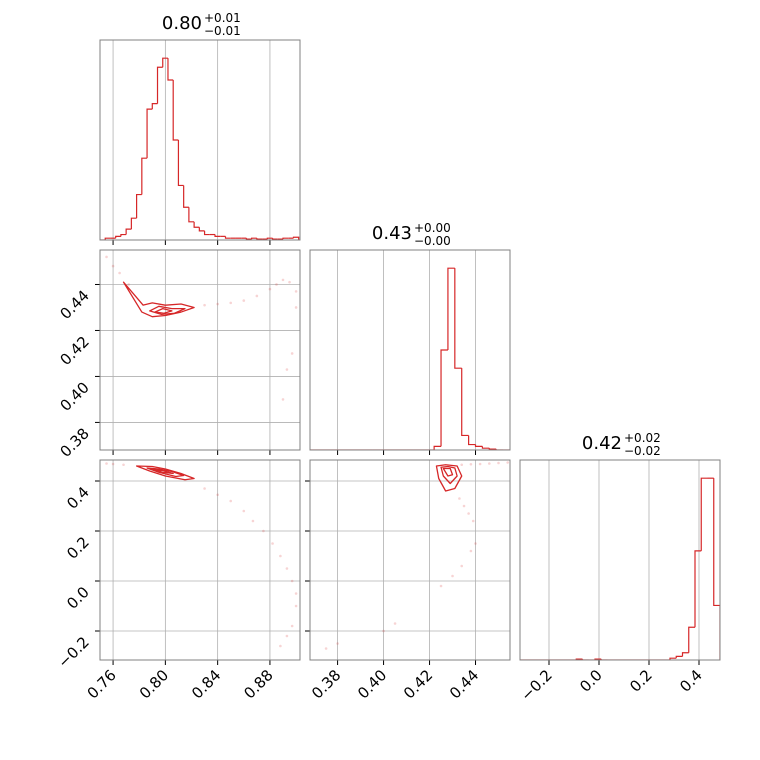  Describe the element at coordinates (182, 23) in the screenshot. I see `panel-title: 0.80` at that location.